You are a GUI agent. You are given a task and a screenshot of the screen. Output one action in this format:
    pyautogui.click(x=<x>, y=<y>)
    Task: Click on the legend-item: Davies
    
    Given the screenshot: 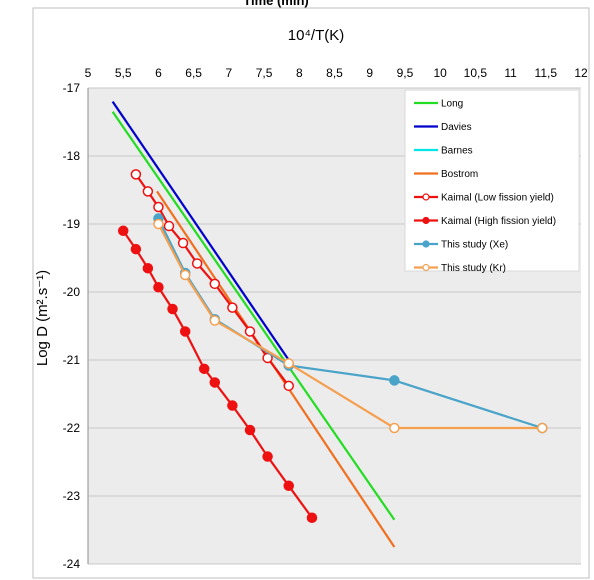 What is the action you would take?
    pyautogui.click(x=443, y=127)
    